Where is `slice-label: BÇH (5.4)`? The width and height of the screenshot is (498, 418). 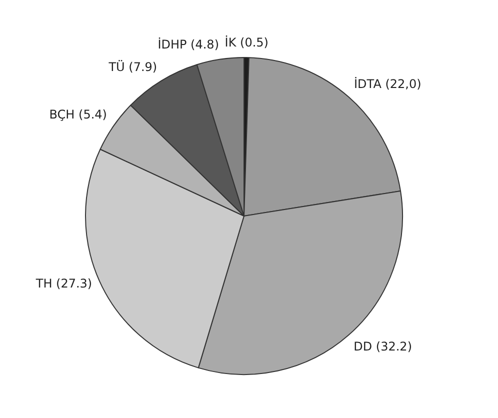
slice-label: BÇH (5.4) is located at coordinates (78, 115).